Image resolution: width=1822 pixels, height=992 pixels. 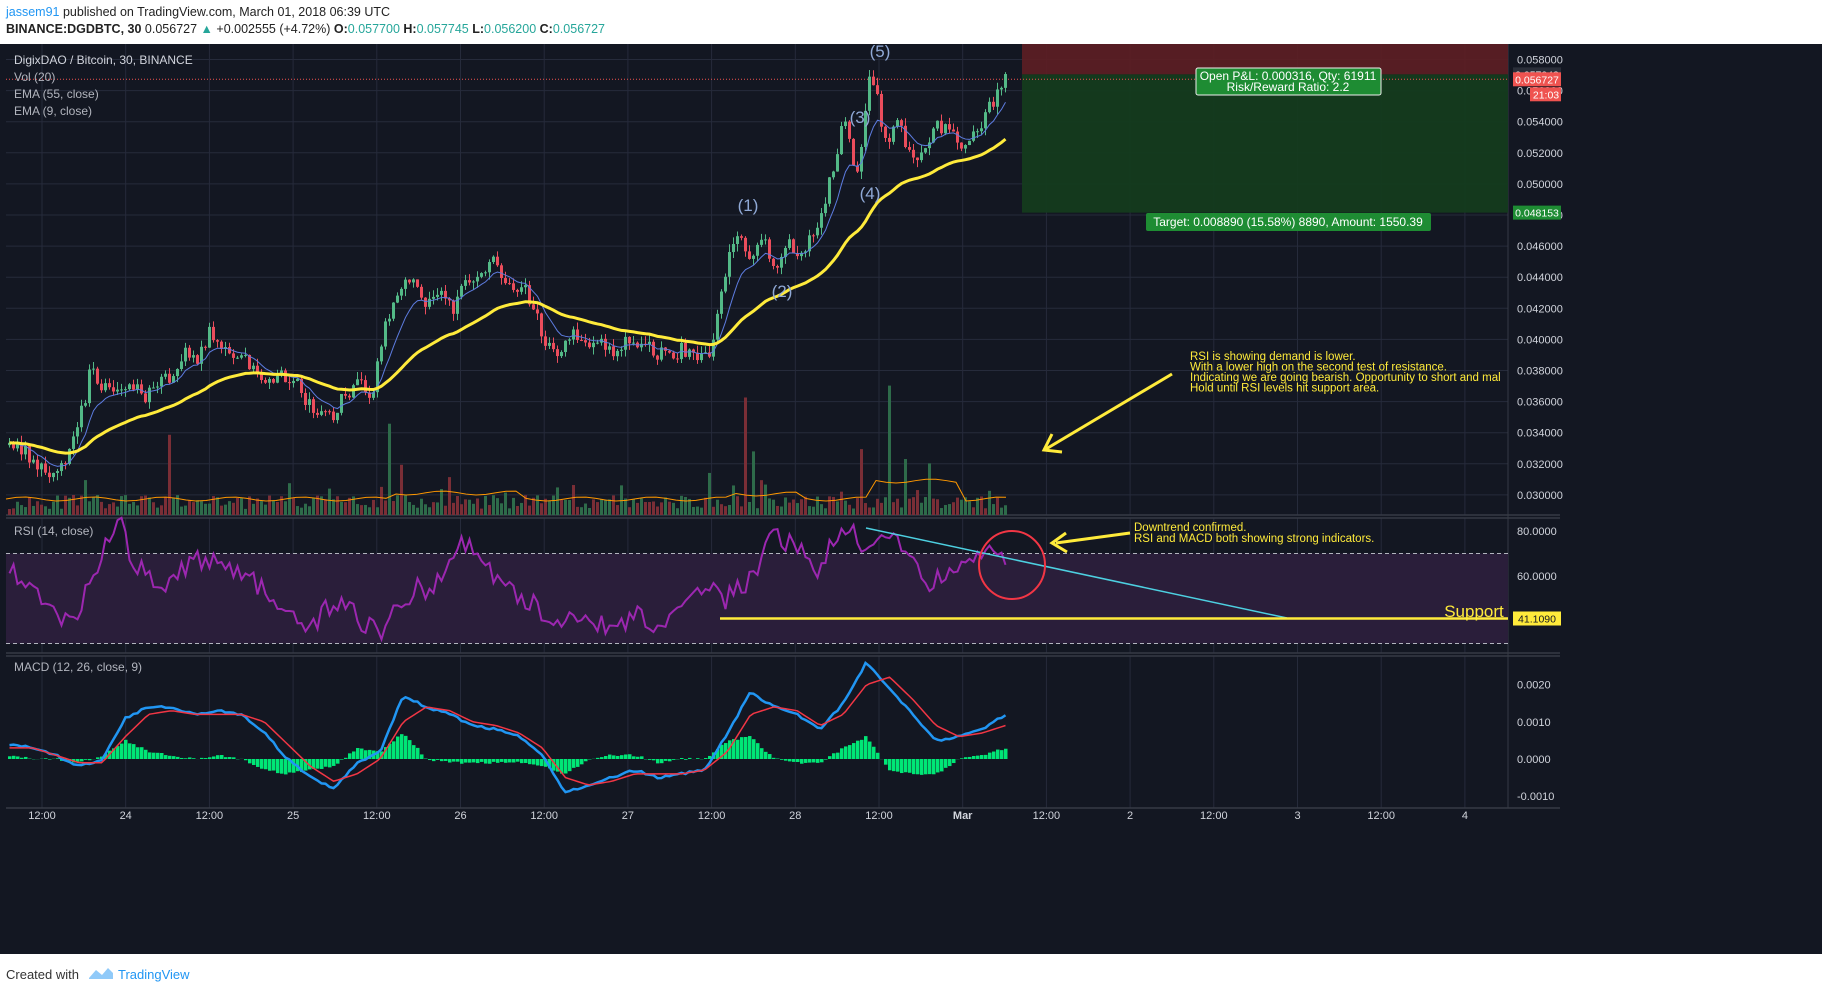 What do you see at coordinates (33, 12) in the screenshot?
I see `author-link: jassem91` at bounding box center [33, 12].